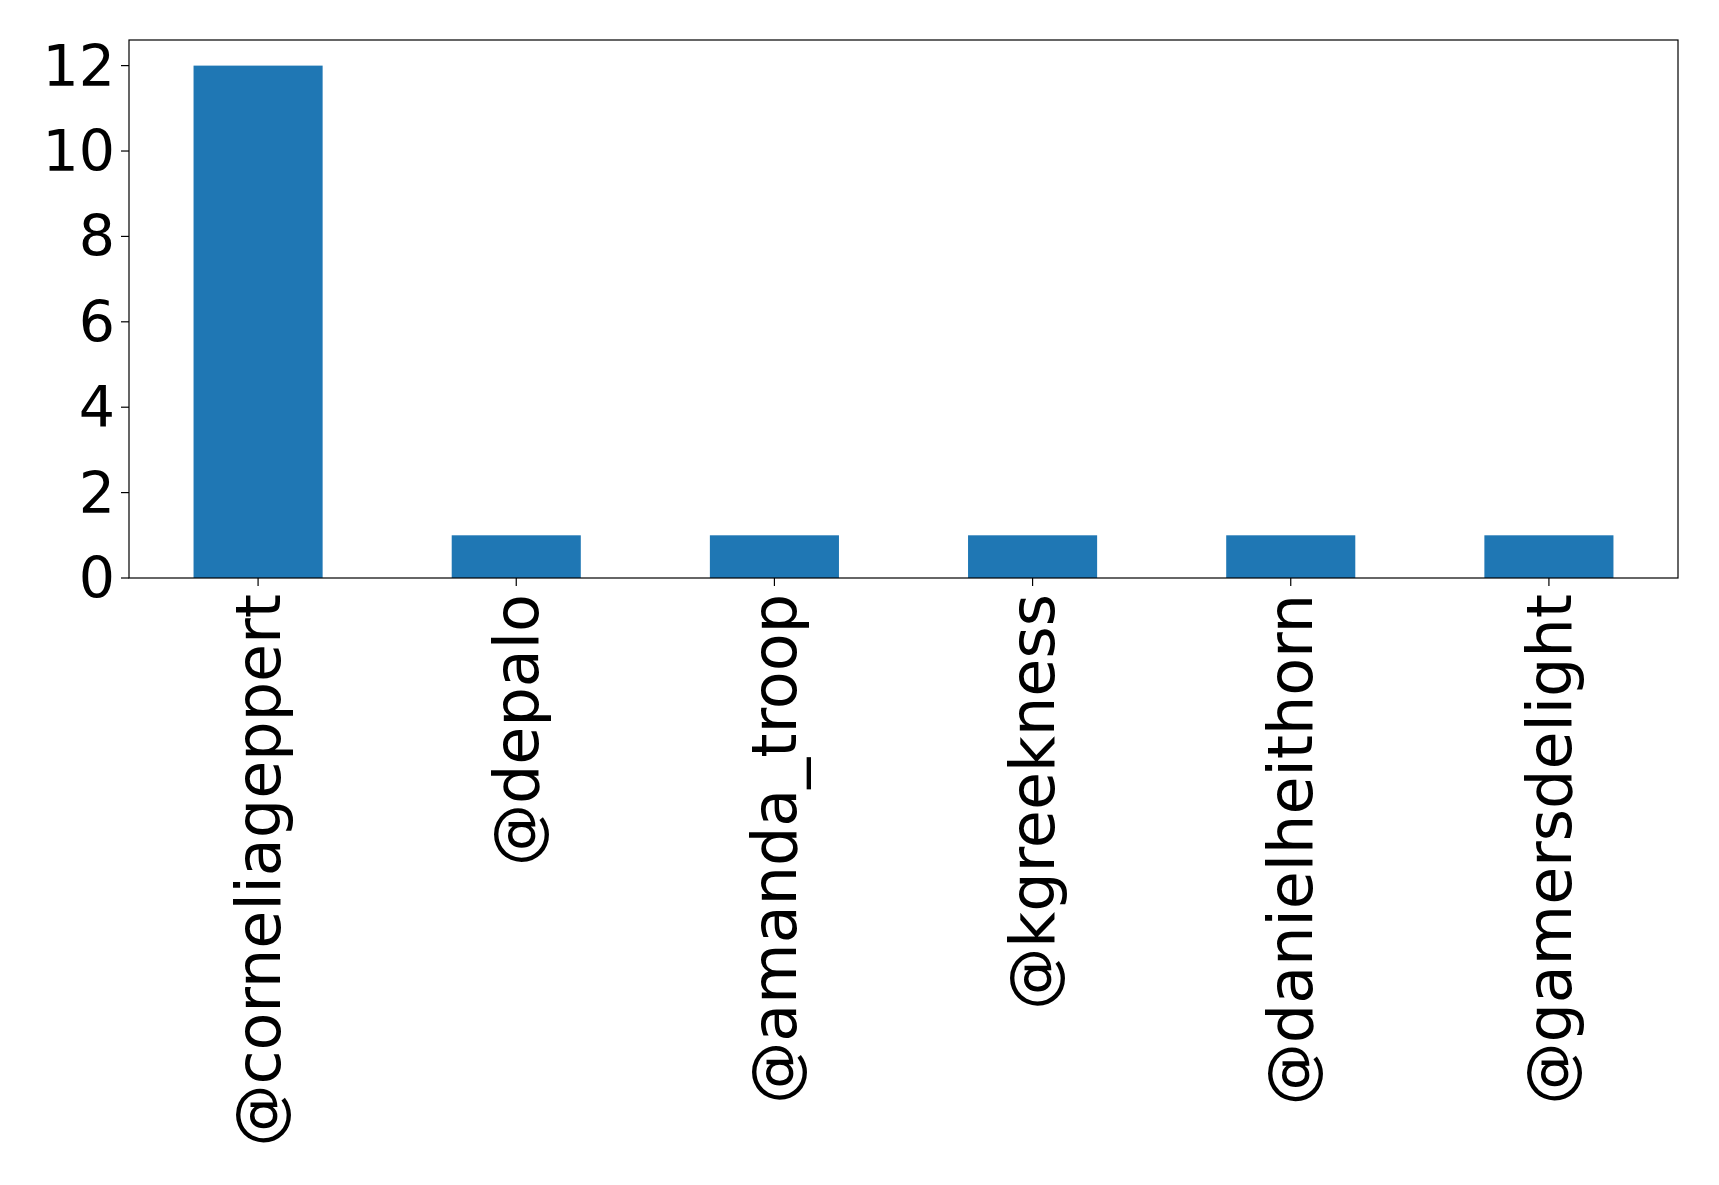 This screenshot has height=1185, width=1719. What do you see at coordinates (258, 870) in the screenshot?
I see `x-tick-label: @corneliageppert` at bounding box center [258, 870].